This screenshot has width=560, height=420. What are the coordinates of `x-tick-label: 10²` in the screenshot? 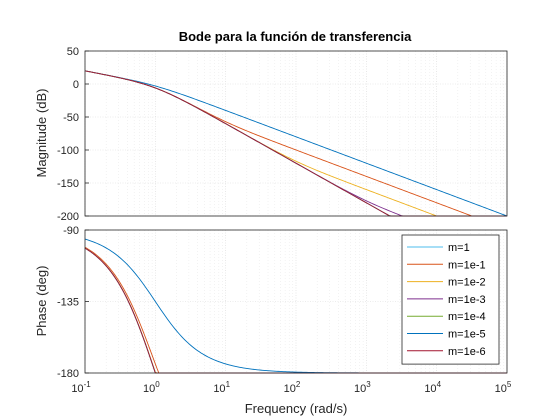 It's located at (292, 387).